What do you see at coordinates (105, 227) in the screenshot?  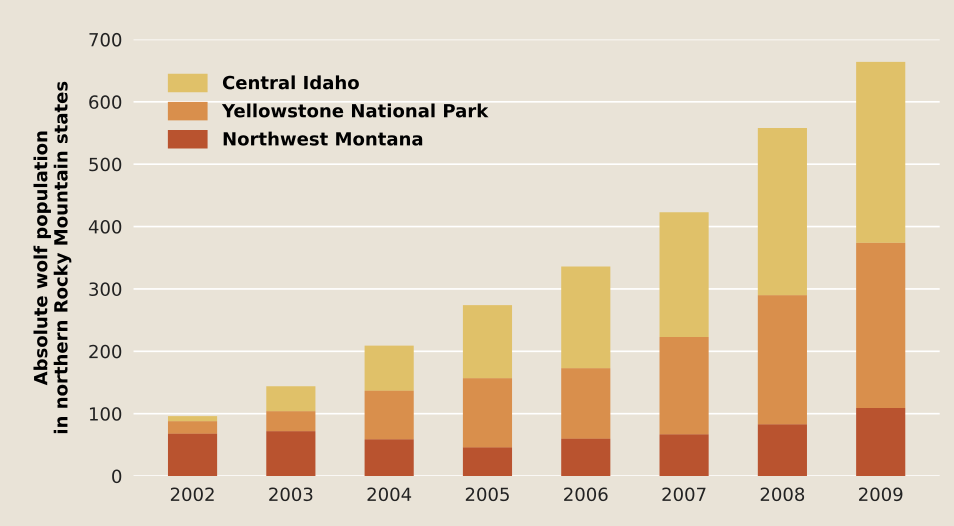 I see `y-tick-label: 400` at bounding box center [105, 227].